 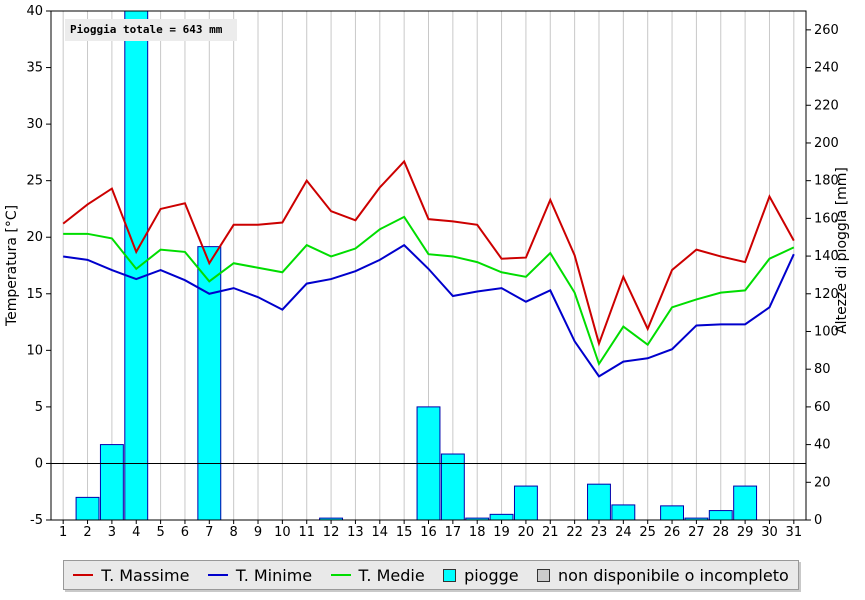 I want to click on y-tick-label: 20, so click(x=34, y=237).